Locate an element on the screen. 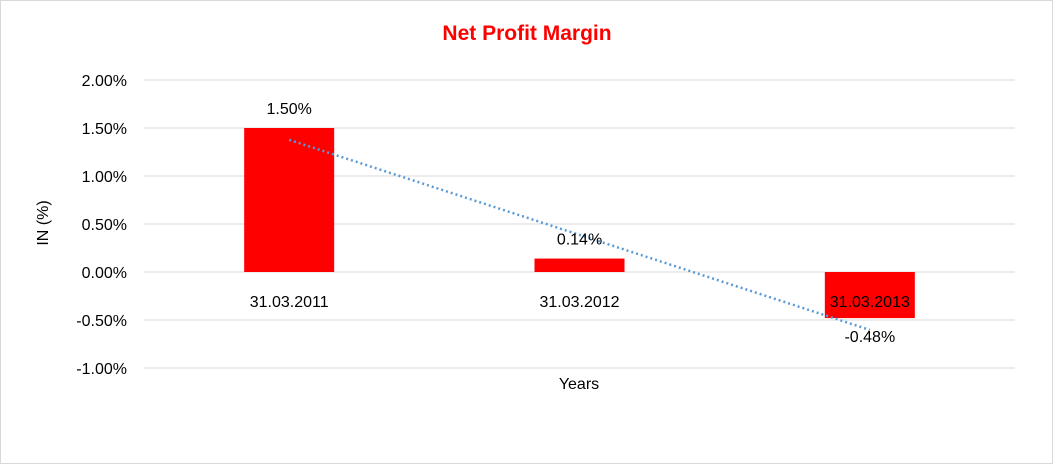 This screenshot has height=468, width=1053. y-tick-label: 1.50% is located at coordinates (104, 129).